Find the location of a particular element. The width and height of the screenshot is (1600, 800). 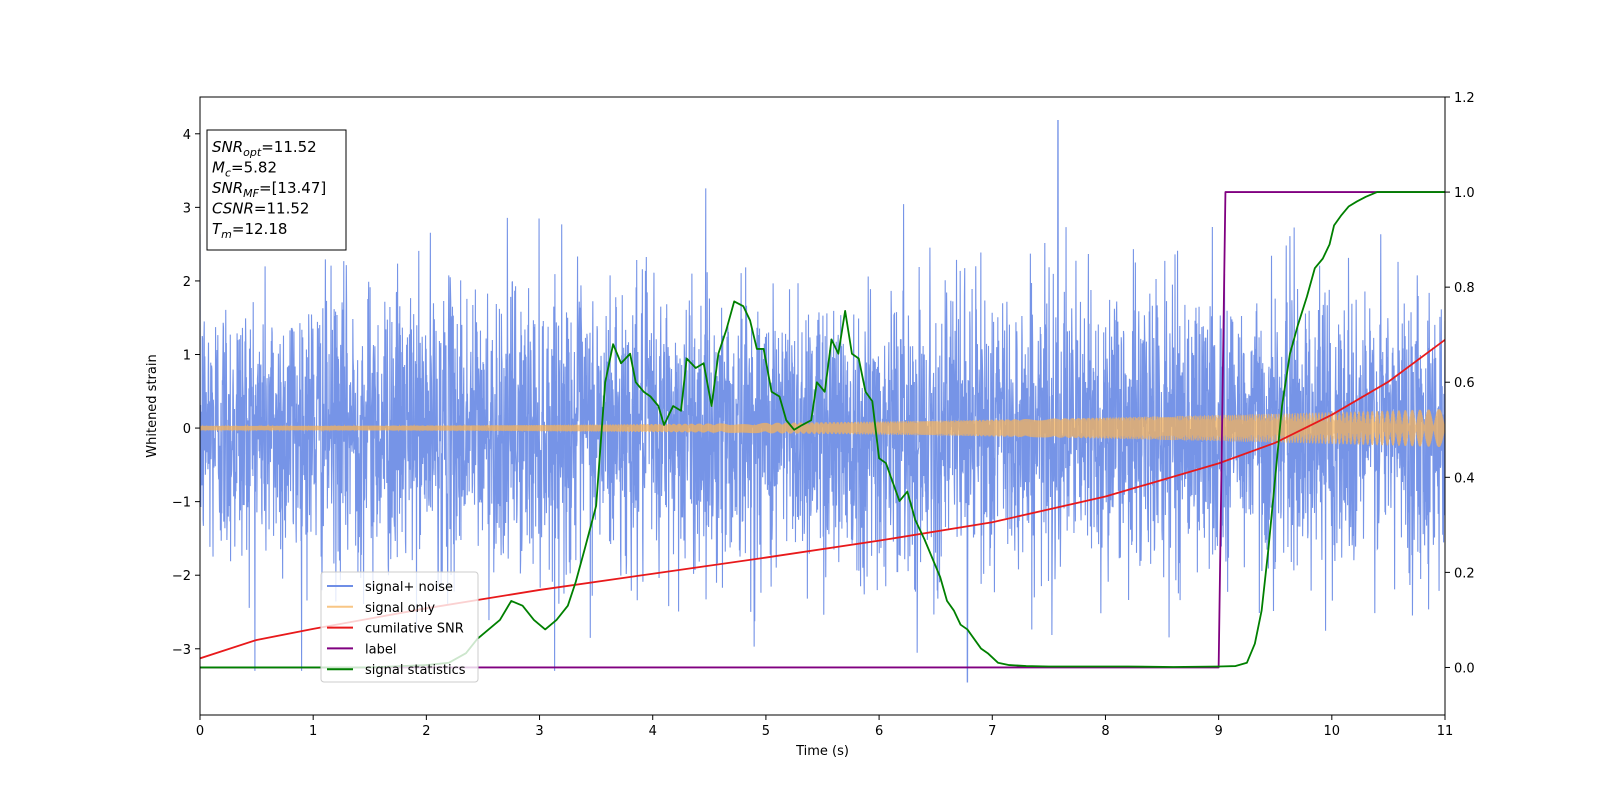

annotation-var: T is located at coordinates (217, 229).